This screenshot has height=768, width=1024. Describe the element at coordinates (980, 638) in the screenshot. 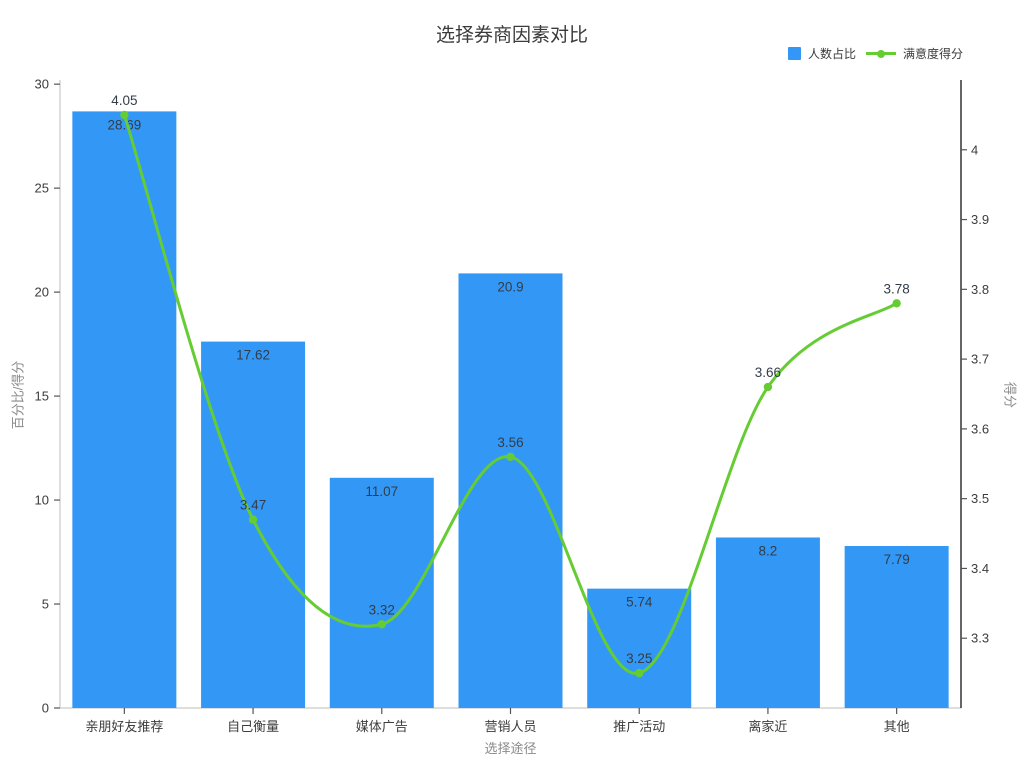

I see `right-axis-tick-label: 3.3` at that location.